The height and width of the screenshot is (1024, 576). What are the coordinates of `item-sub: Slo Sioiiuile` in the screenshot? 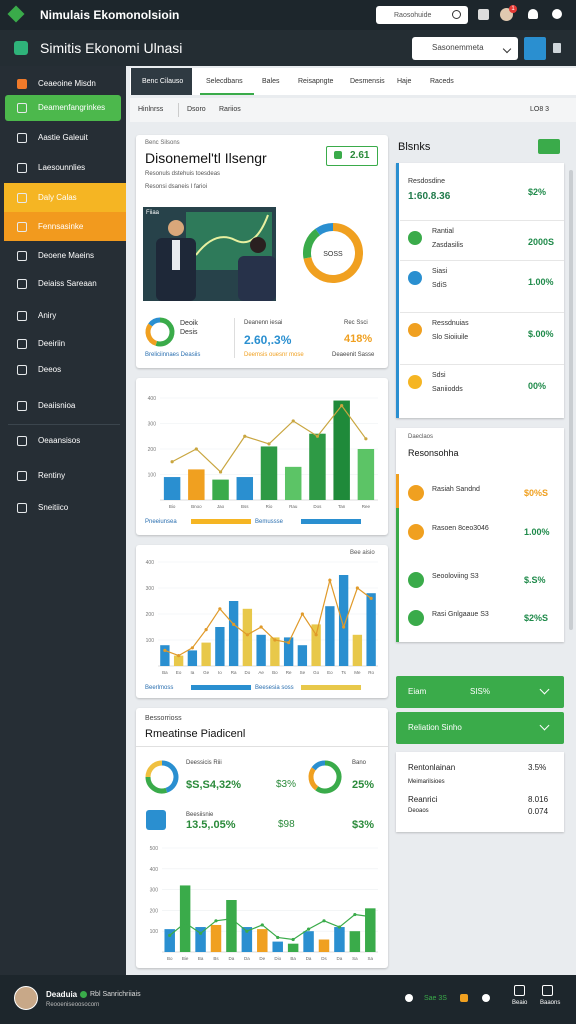 It's located at (450, 337).